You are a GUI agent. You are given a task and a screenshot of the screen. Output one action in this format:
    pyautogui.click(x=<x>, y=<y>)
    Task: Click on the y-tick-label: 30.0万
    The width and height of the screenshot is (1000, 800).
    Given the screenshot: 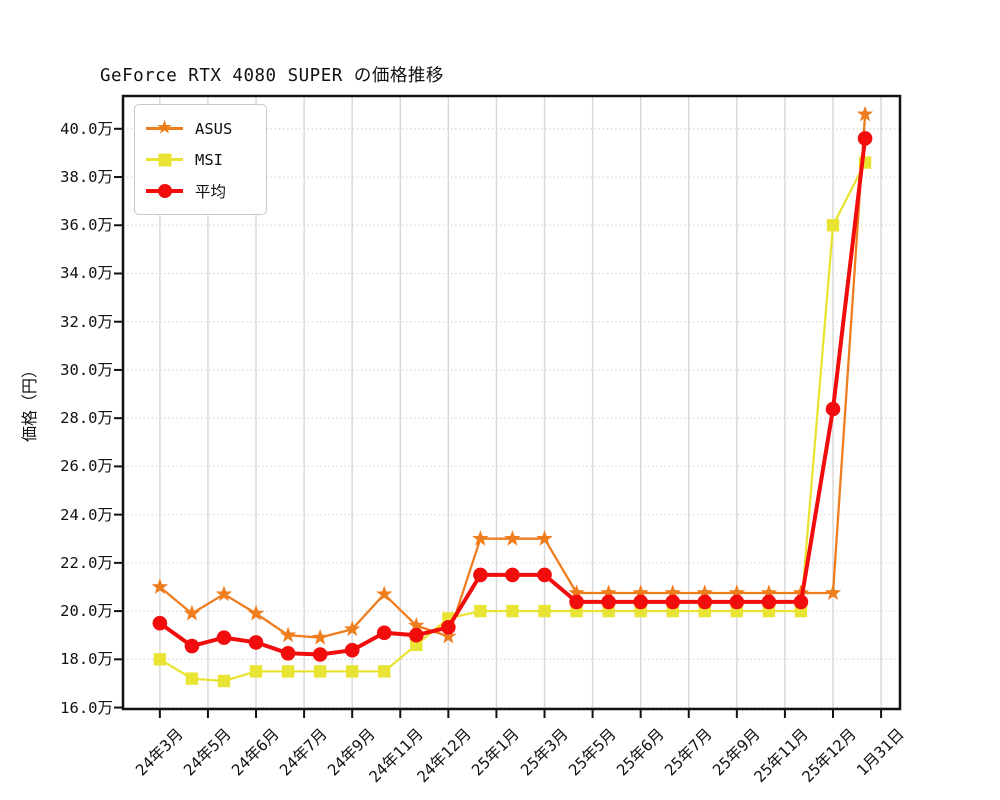 What is the action you would take?
    pyautogui.click(x=86, y=369)
    